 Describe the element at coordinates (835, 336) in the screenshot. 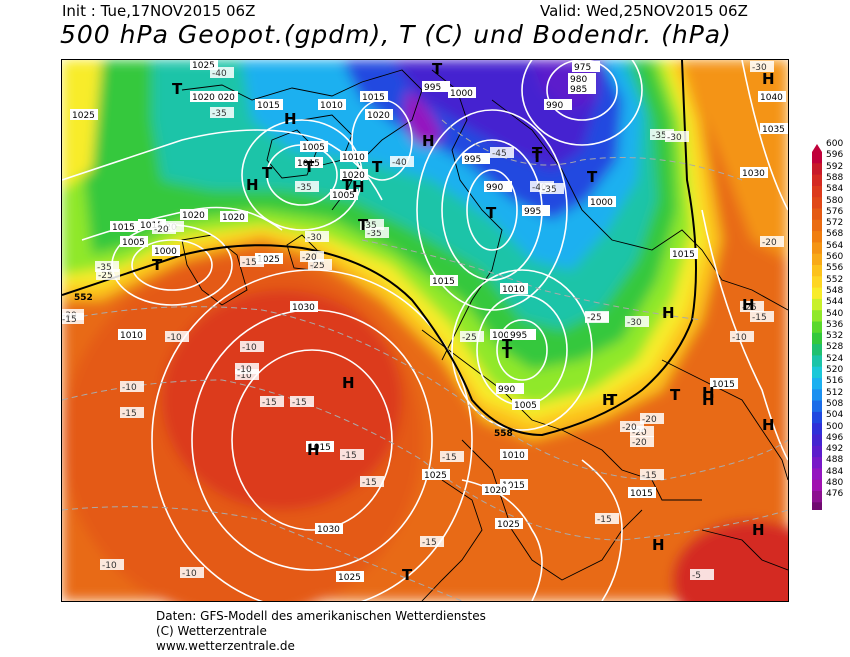

I see `legend-value: 532` at that location.